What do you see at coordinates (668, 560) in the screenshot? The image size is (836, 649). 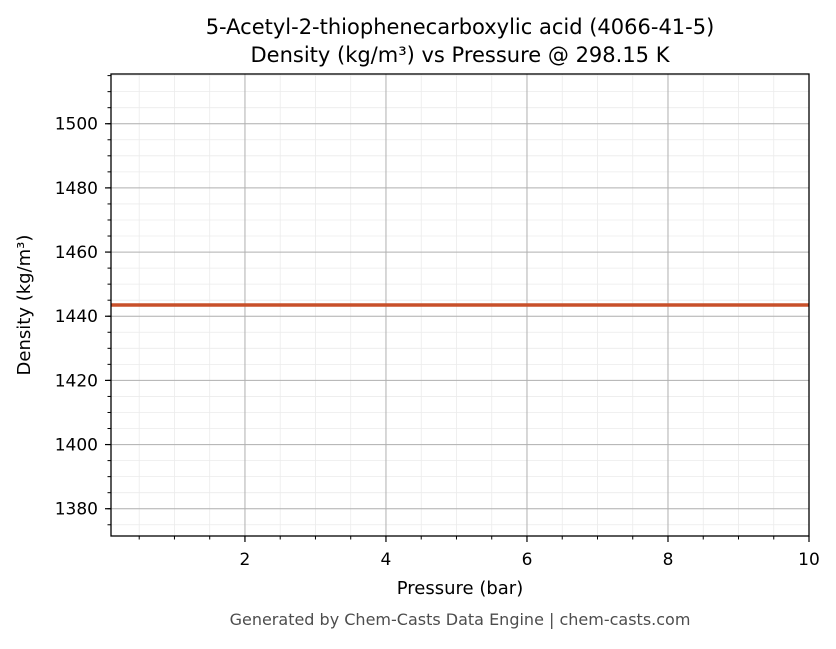 I see `x-tick-label: 8` at bounding box center [668, 560].